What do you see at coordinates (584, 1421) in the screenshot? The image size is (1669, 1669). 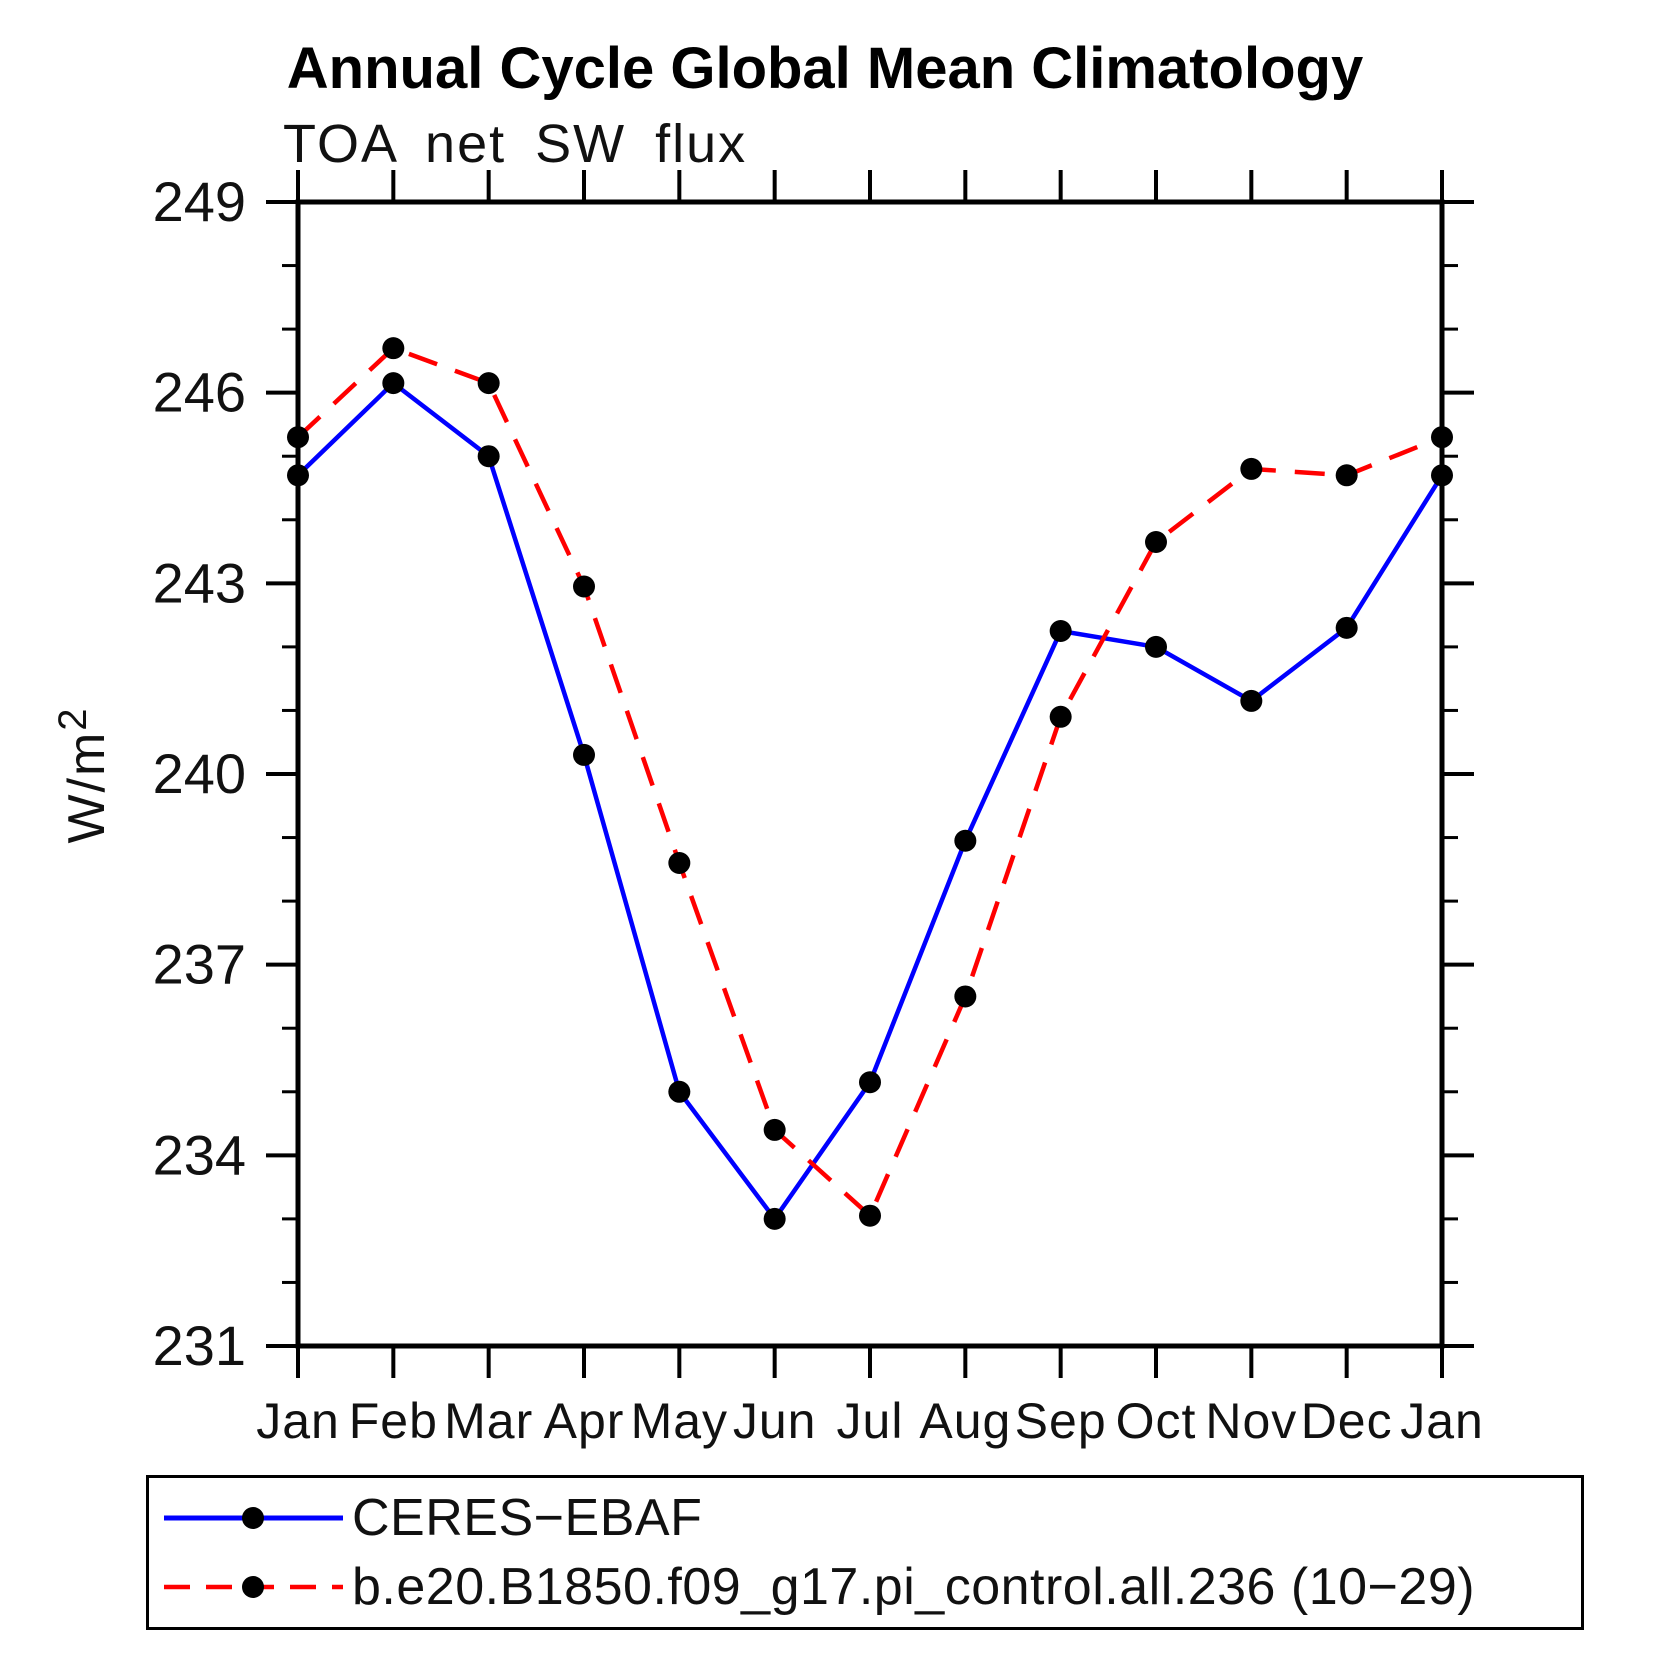 I see `x-tick-label: Apr` at bounding box center [584, 1421].